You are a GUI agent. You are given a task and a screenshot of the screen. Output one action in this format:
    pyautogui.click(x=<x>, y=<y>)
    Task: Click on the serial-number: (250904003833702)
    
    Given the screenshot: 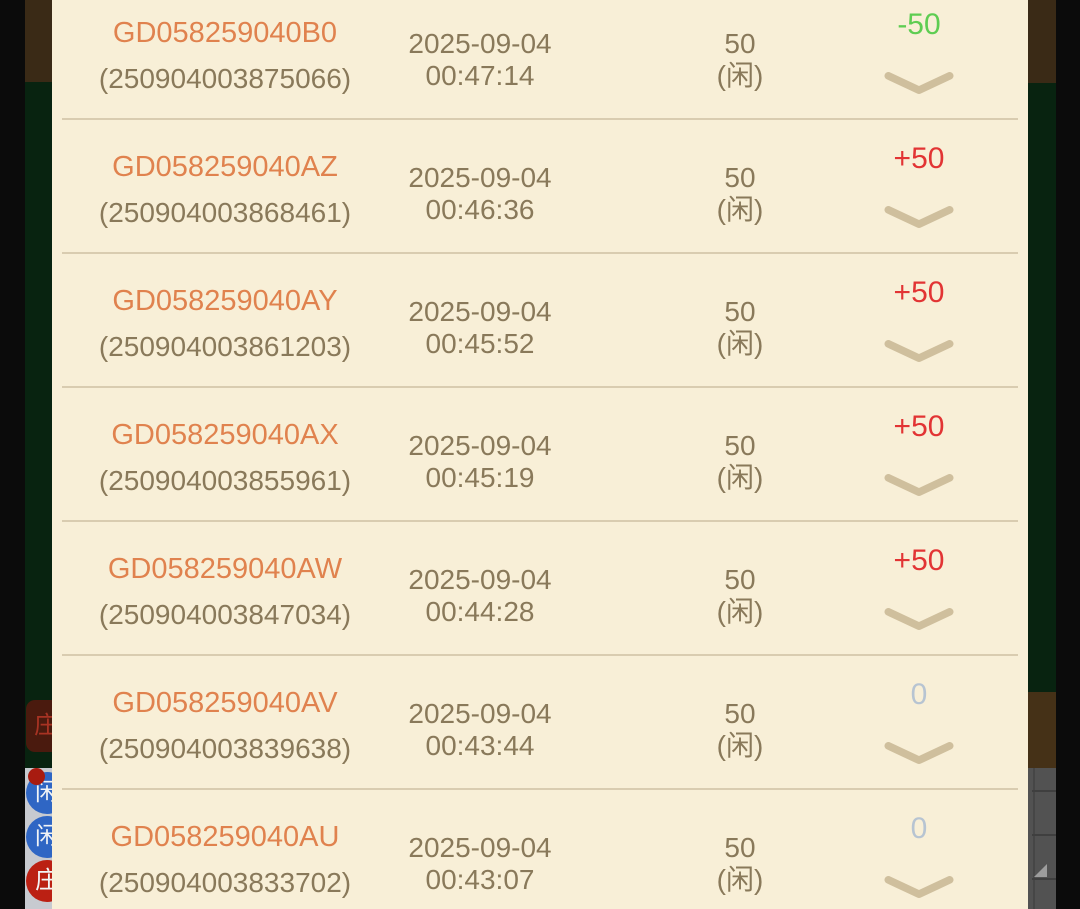 What is the action you would take?
    pyautogui.click(x=225, y=882)
    